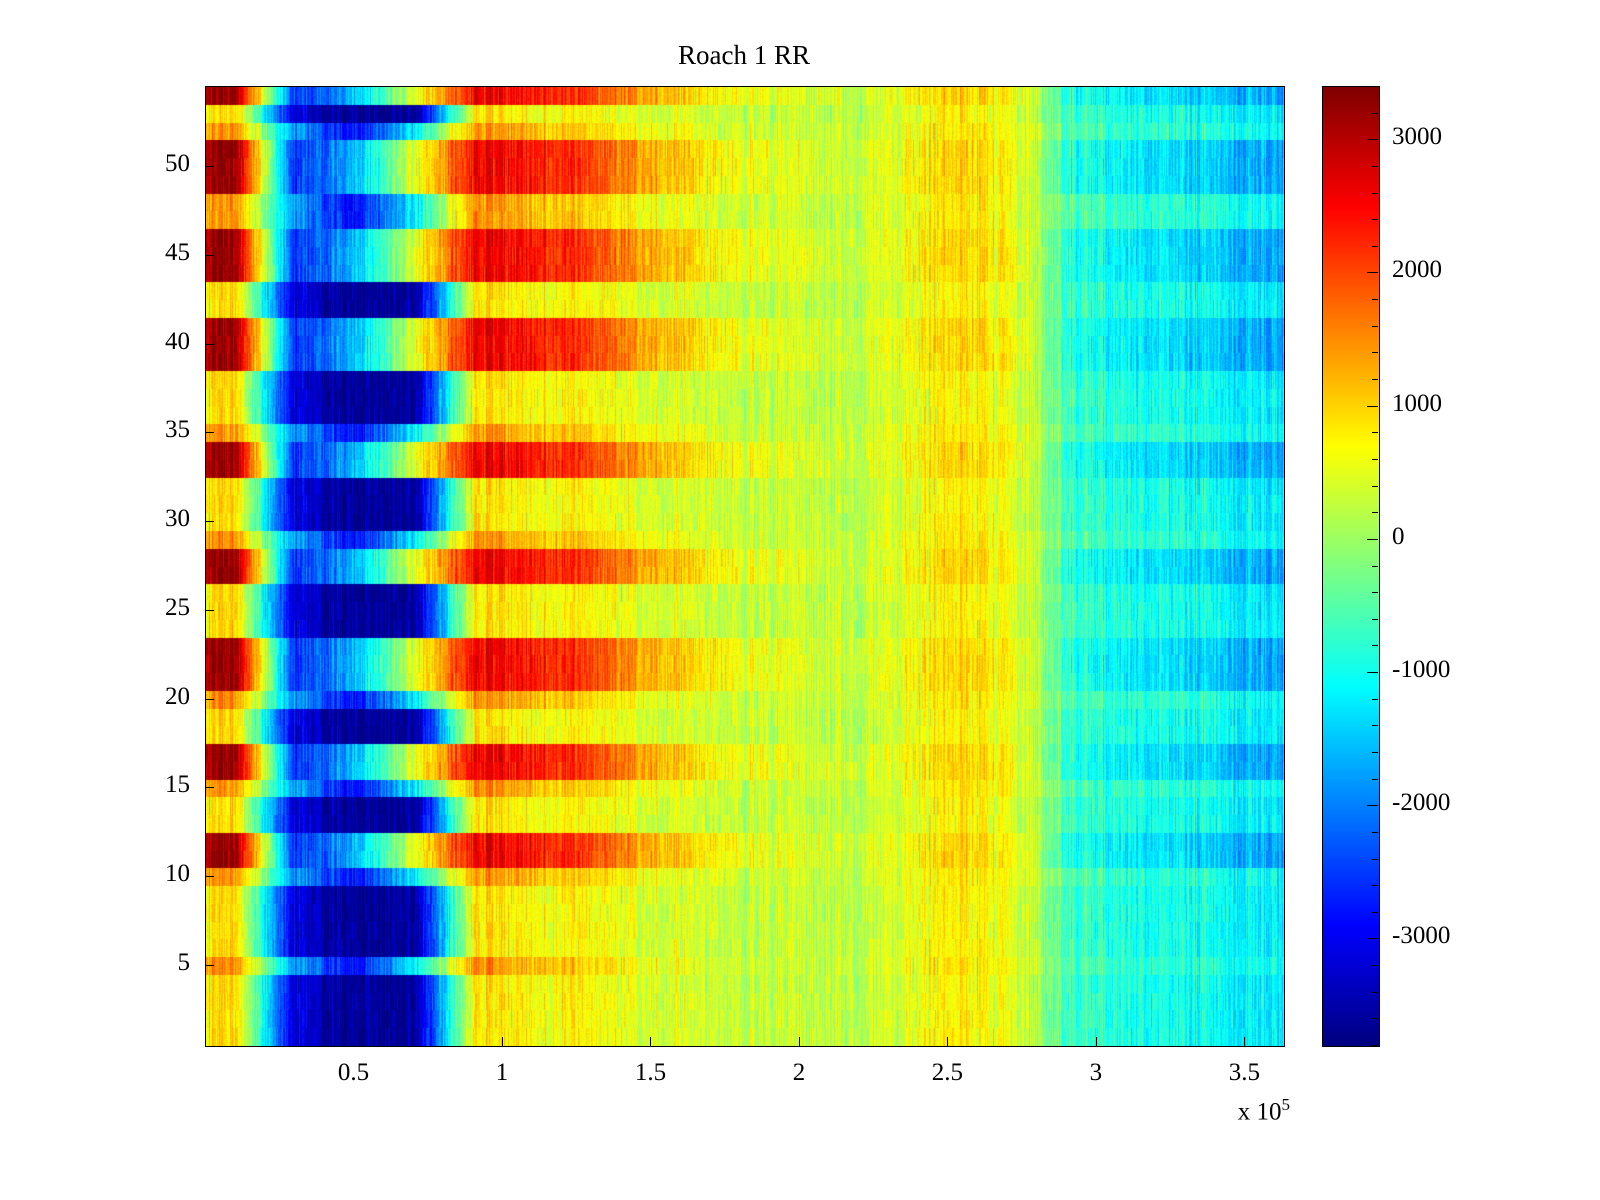  Describe the element at coordinates (1421, 803) in the screenshot. I see `colorbar-tick-label: -2000` at that location.